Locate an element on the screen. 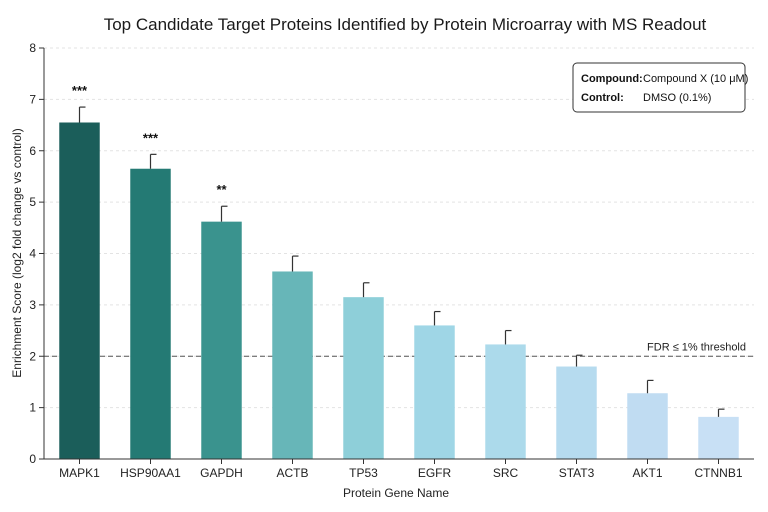 The width and height of the screenshot is (768, 512). y-tick-label: 2 is located at coordinates (32, 356).